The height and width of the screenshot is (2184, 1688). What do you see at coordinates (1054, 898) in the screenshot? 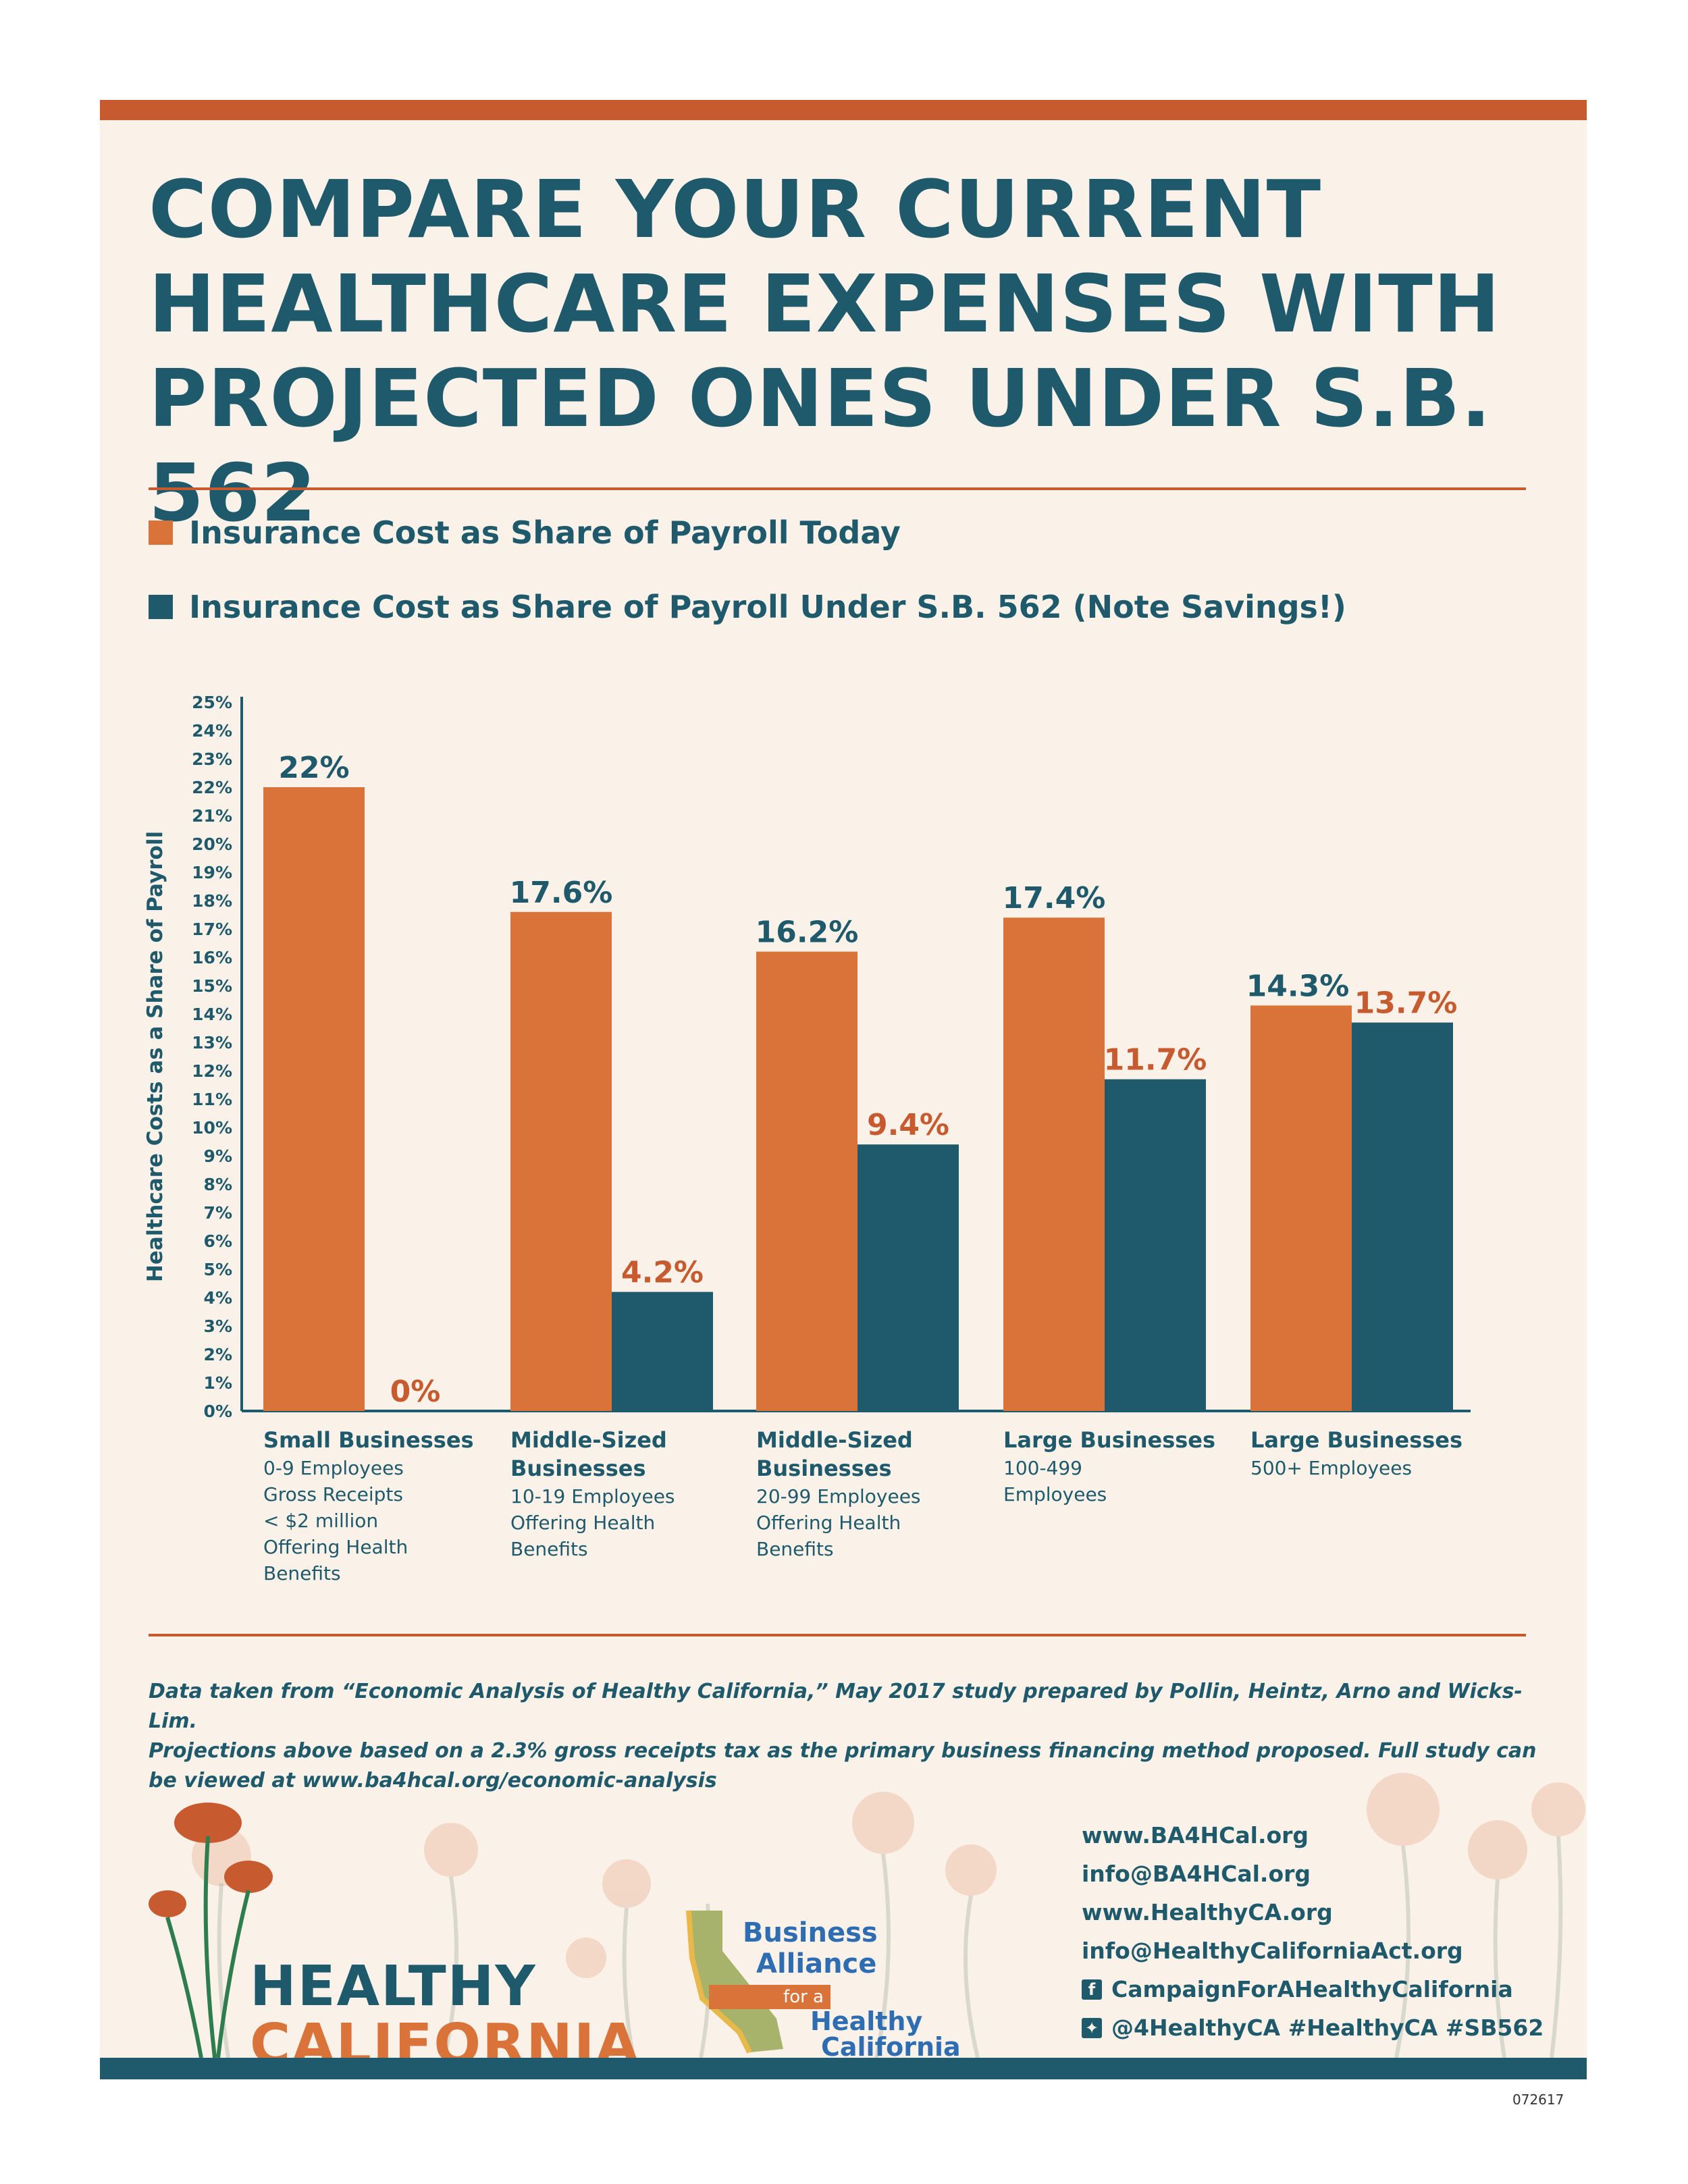
I see `data-label: 17.4%` at bounding box center [1054, 898].